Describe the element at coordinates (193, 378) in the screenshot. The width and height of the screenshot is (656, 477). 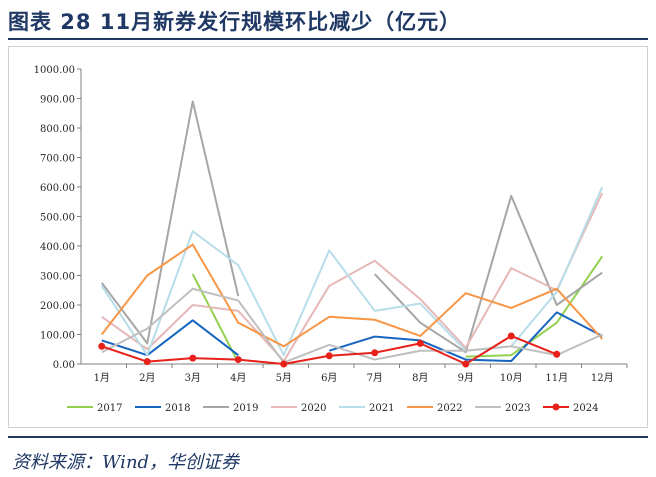
I see `x-tick-label: 3月` at that location.